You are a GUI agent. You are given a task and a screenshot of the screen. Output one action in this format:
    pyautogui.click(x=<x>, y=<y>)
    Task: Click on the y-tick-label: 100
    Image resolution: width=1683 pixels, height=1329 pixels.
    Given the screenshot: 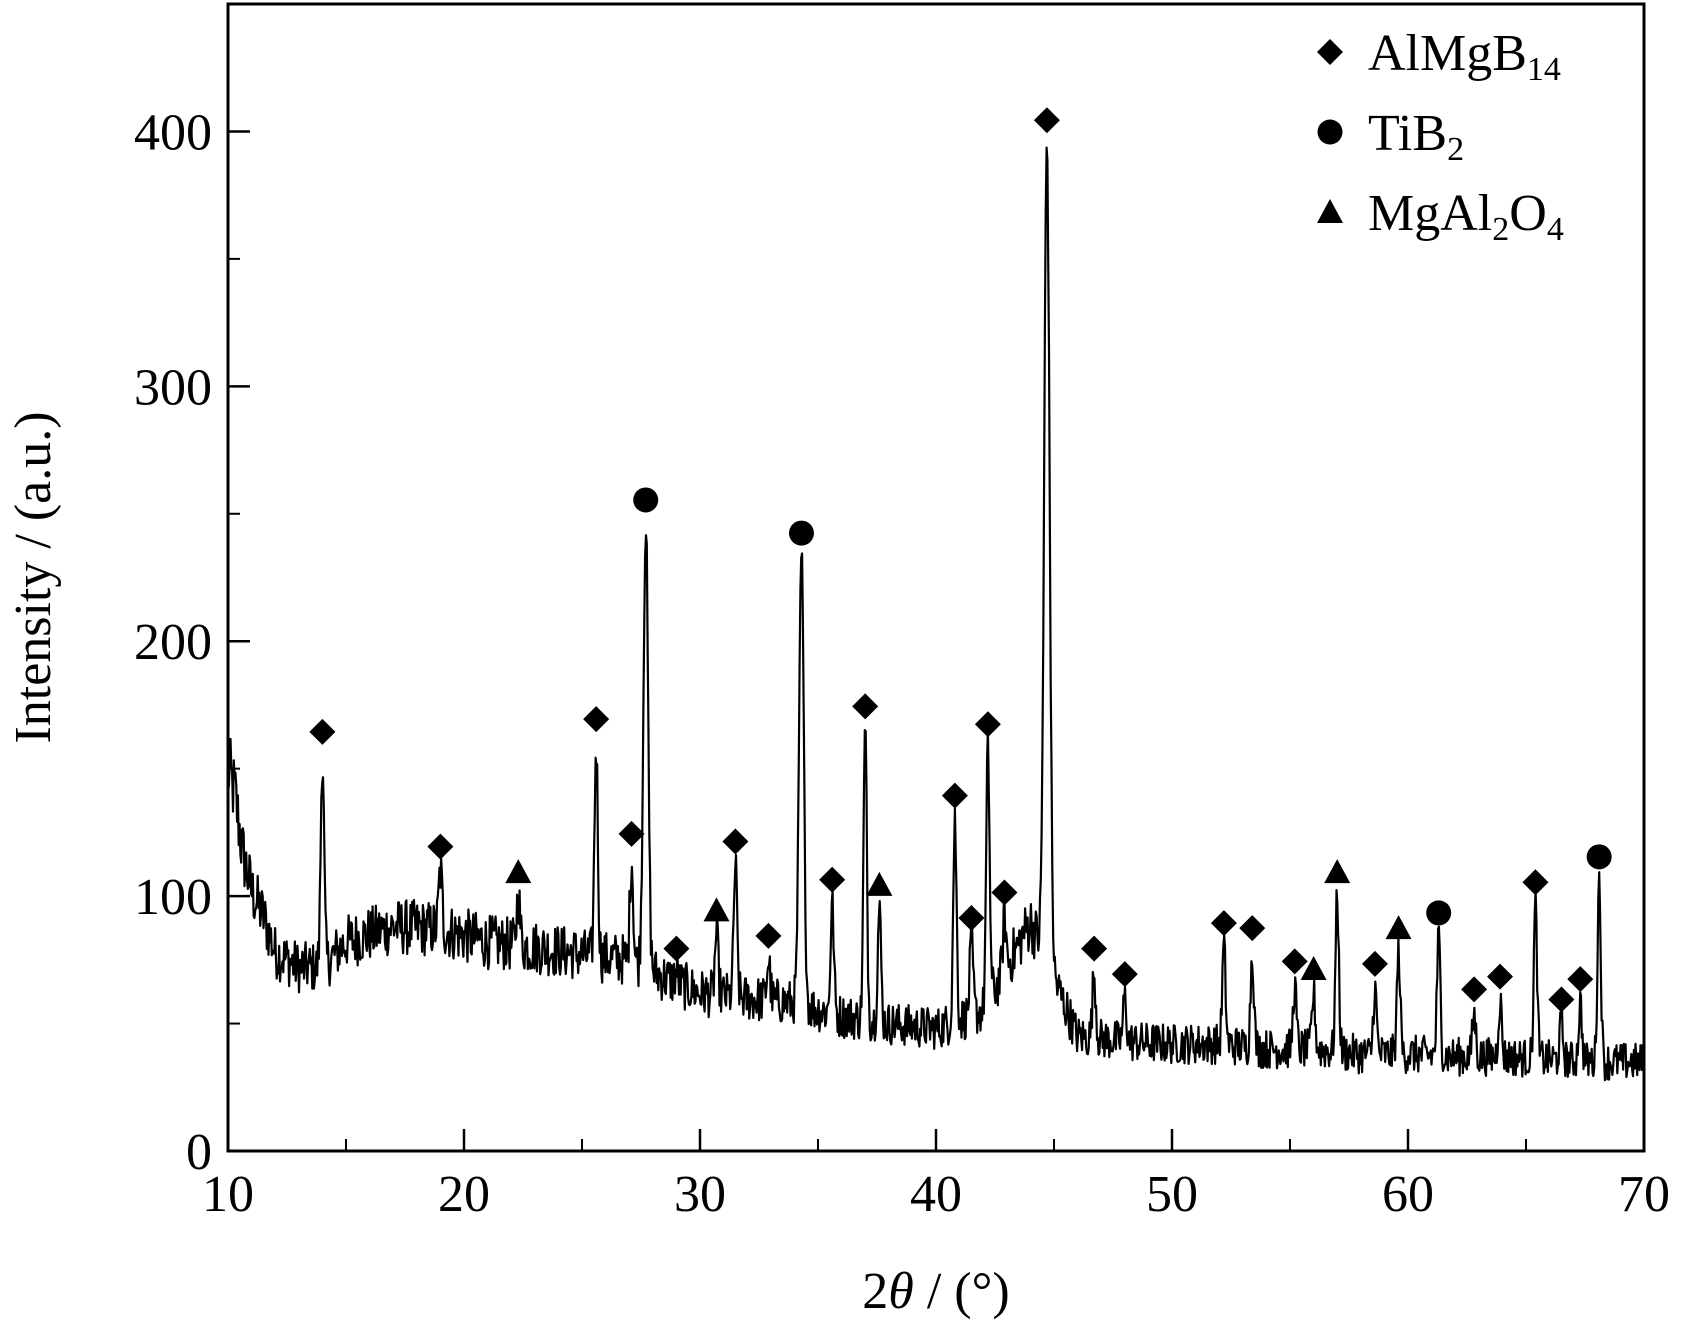 What is the action you would take?
    pyautogui.click(x=173, y=897)
    